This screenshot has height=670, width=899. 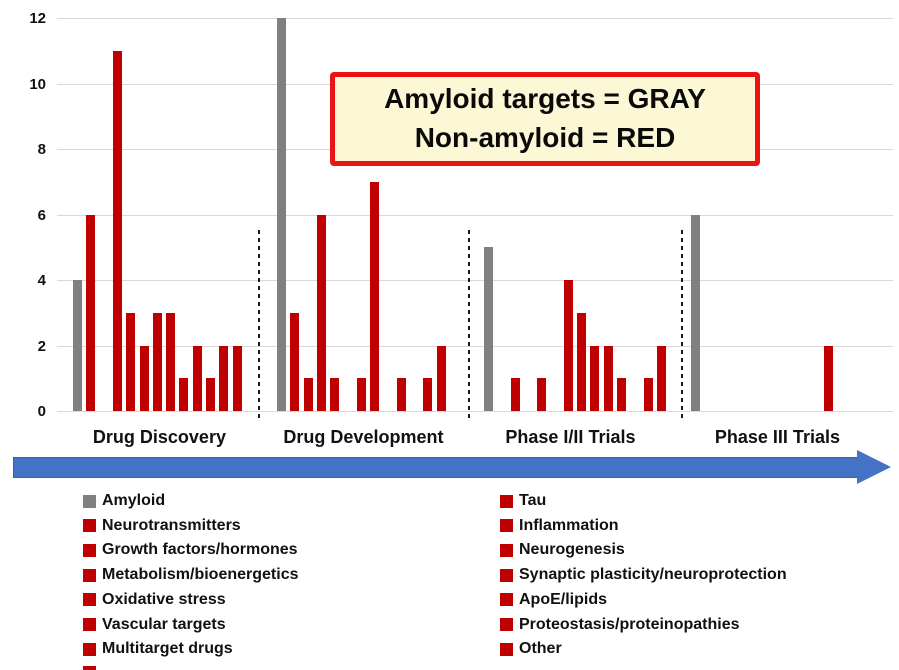 I want to click on legend-item-metabolism-bioenergetics: Metabolism/bioenergetics, so click(x=191, y=575).